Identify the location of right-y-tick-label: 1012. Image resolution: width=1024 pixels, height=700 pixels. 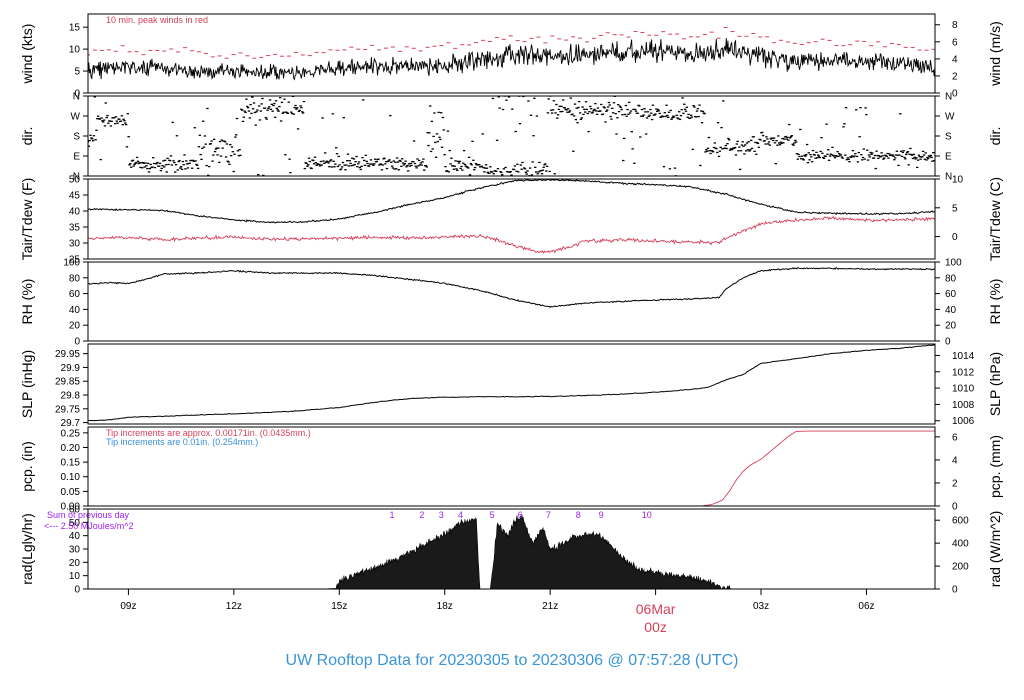
(963, 372).